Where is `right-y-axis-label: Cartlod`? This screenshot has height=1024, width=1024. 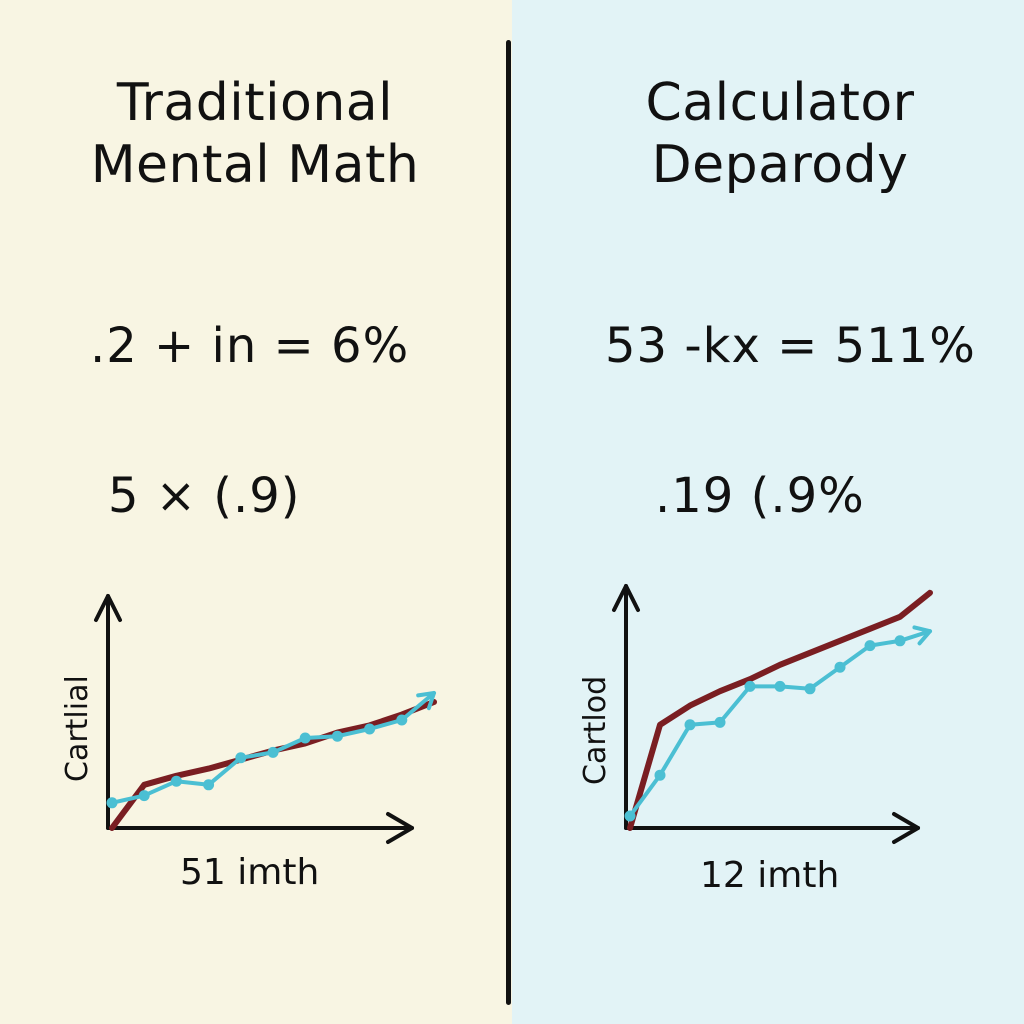 right-y-axis-label: Cartlod is located at coordinates (595, 730).